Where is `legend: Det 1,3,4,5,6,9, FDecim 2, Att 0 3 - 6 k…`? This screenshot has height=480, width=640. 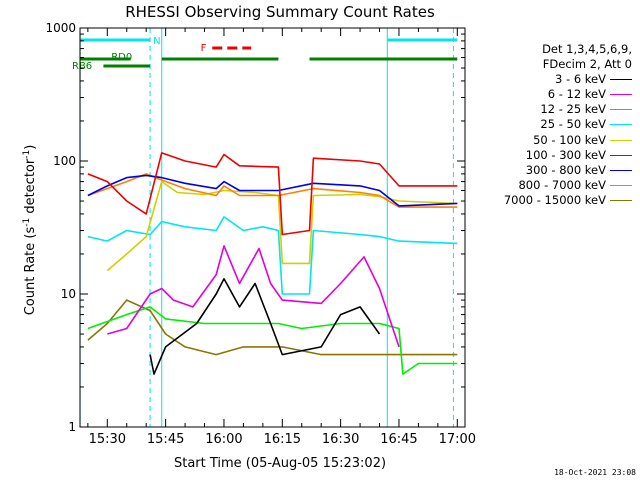 legend: Det 1,3,4,5,6,9, FDecim 2, Att 0 3 - 6 k… is located at coordinates (559, 125).